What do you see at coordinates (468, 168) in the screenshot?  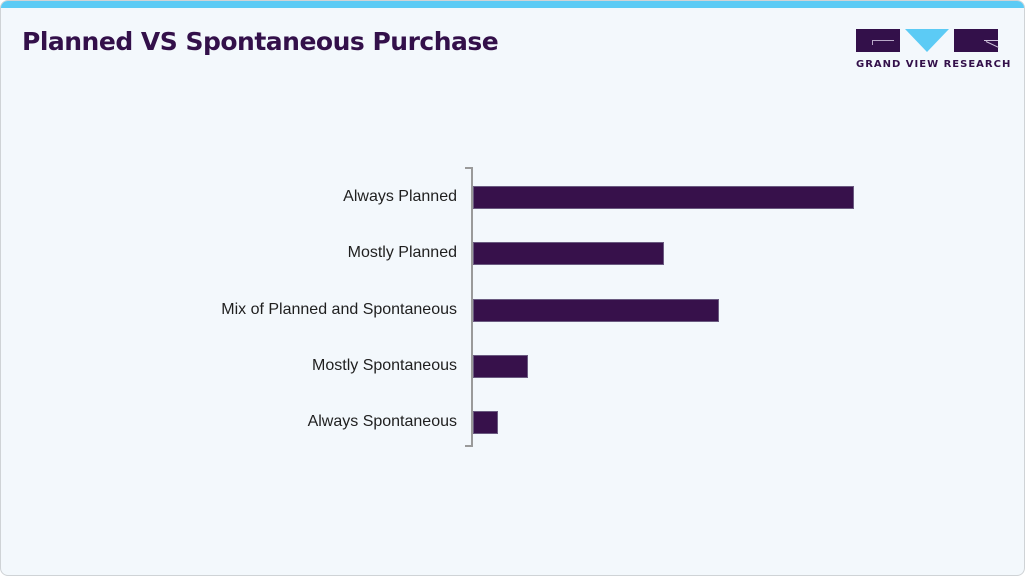 I see `axis-tick-top` at bounding box center [468, 168].